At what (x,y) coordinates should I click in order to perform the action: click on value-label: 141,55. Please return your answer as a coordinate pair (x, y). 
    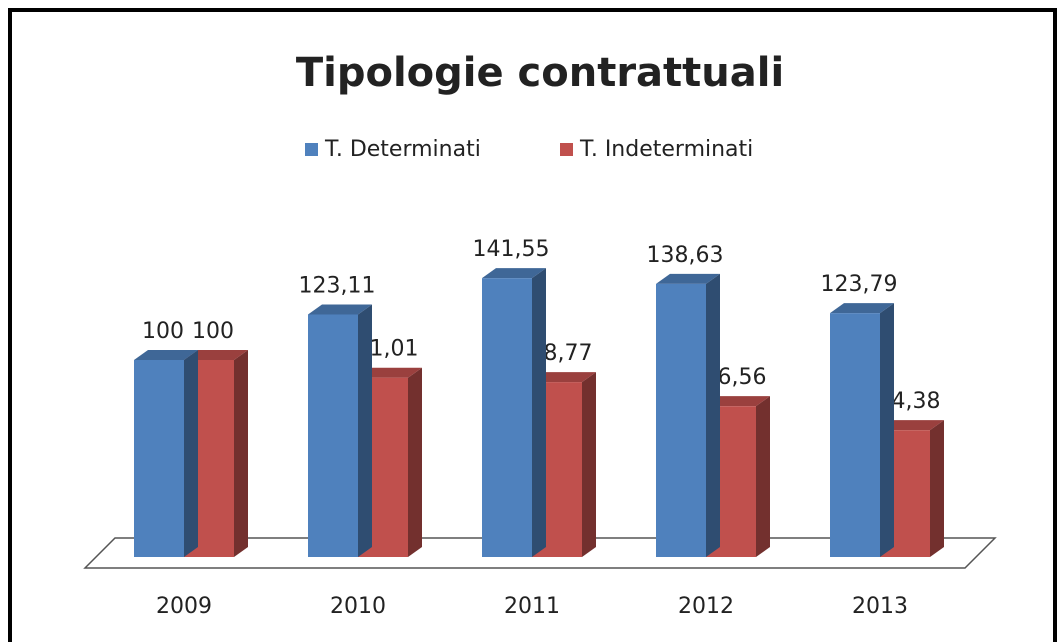
    Looking at the image, I should click on (511, 249).